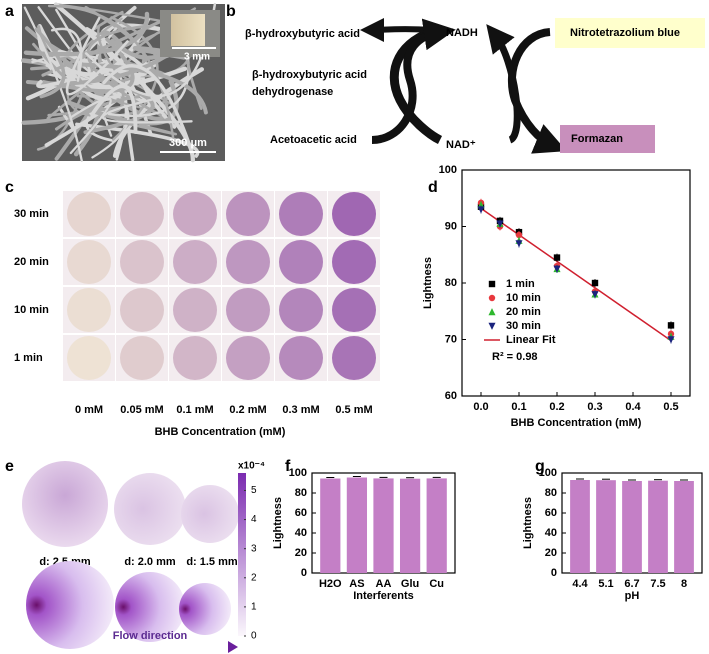 The height and width of the screenshot is (654, 709). What do you see at coordinates (31, 310) in the screenshot?
I see `row-label: 10 min` at bounding box center [31, 310].